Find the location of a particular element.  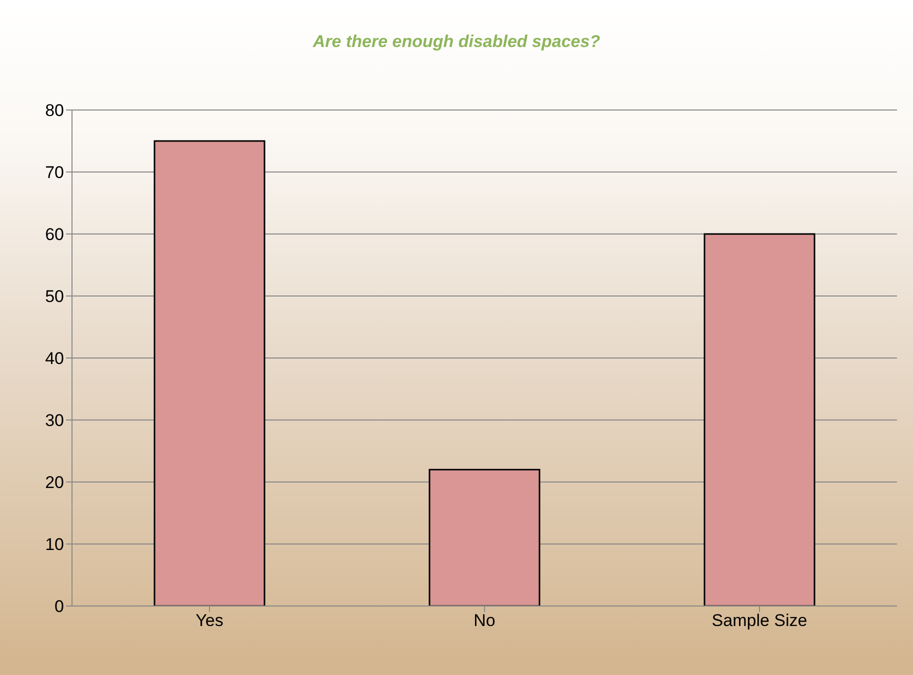

y-tick-label: 0 is located at coordinates (59, 606).